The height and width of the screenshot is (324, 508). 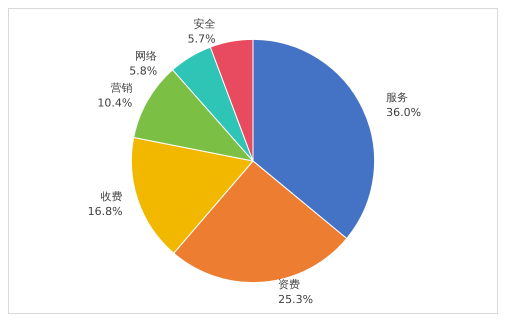 I want to click on data-label: 10.4%, so click(x=114, y=103).